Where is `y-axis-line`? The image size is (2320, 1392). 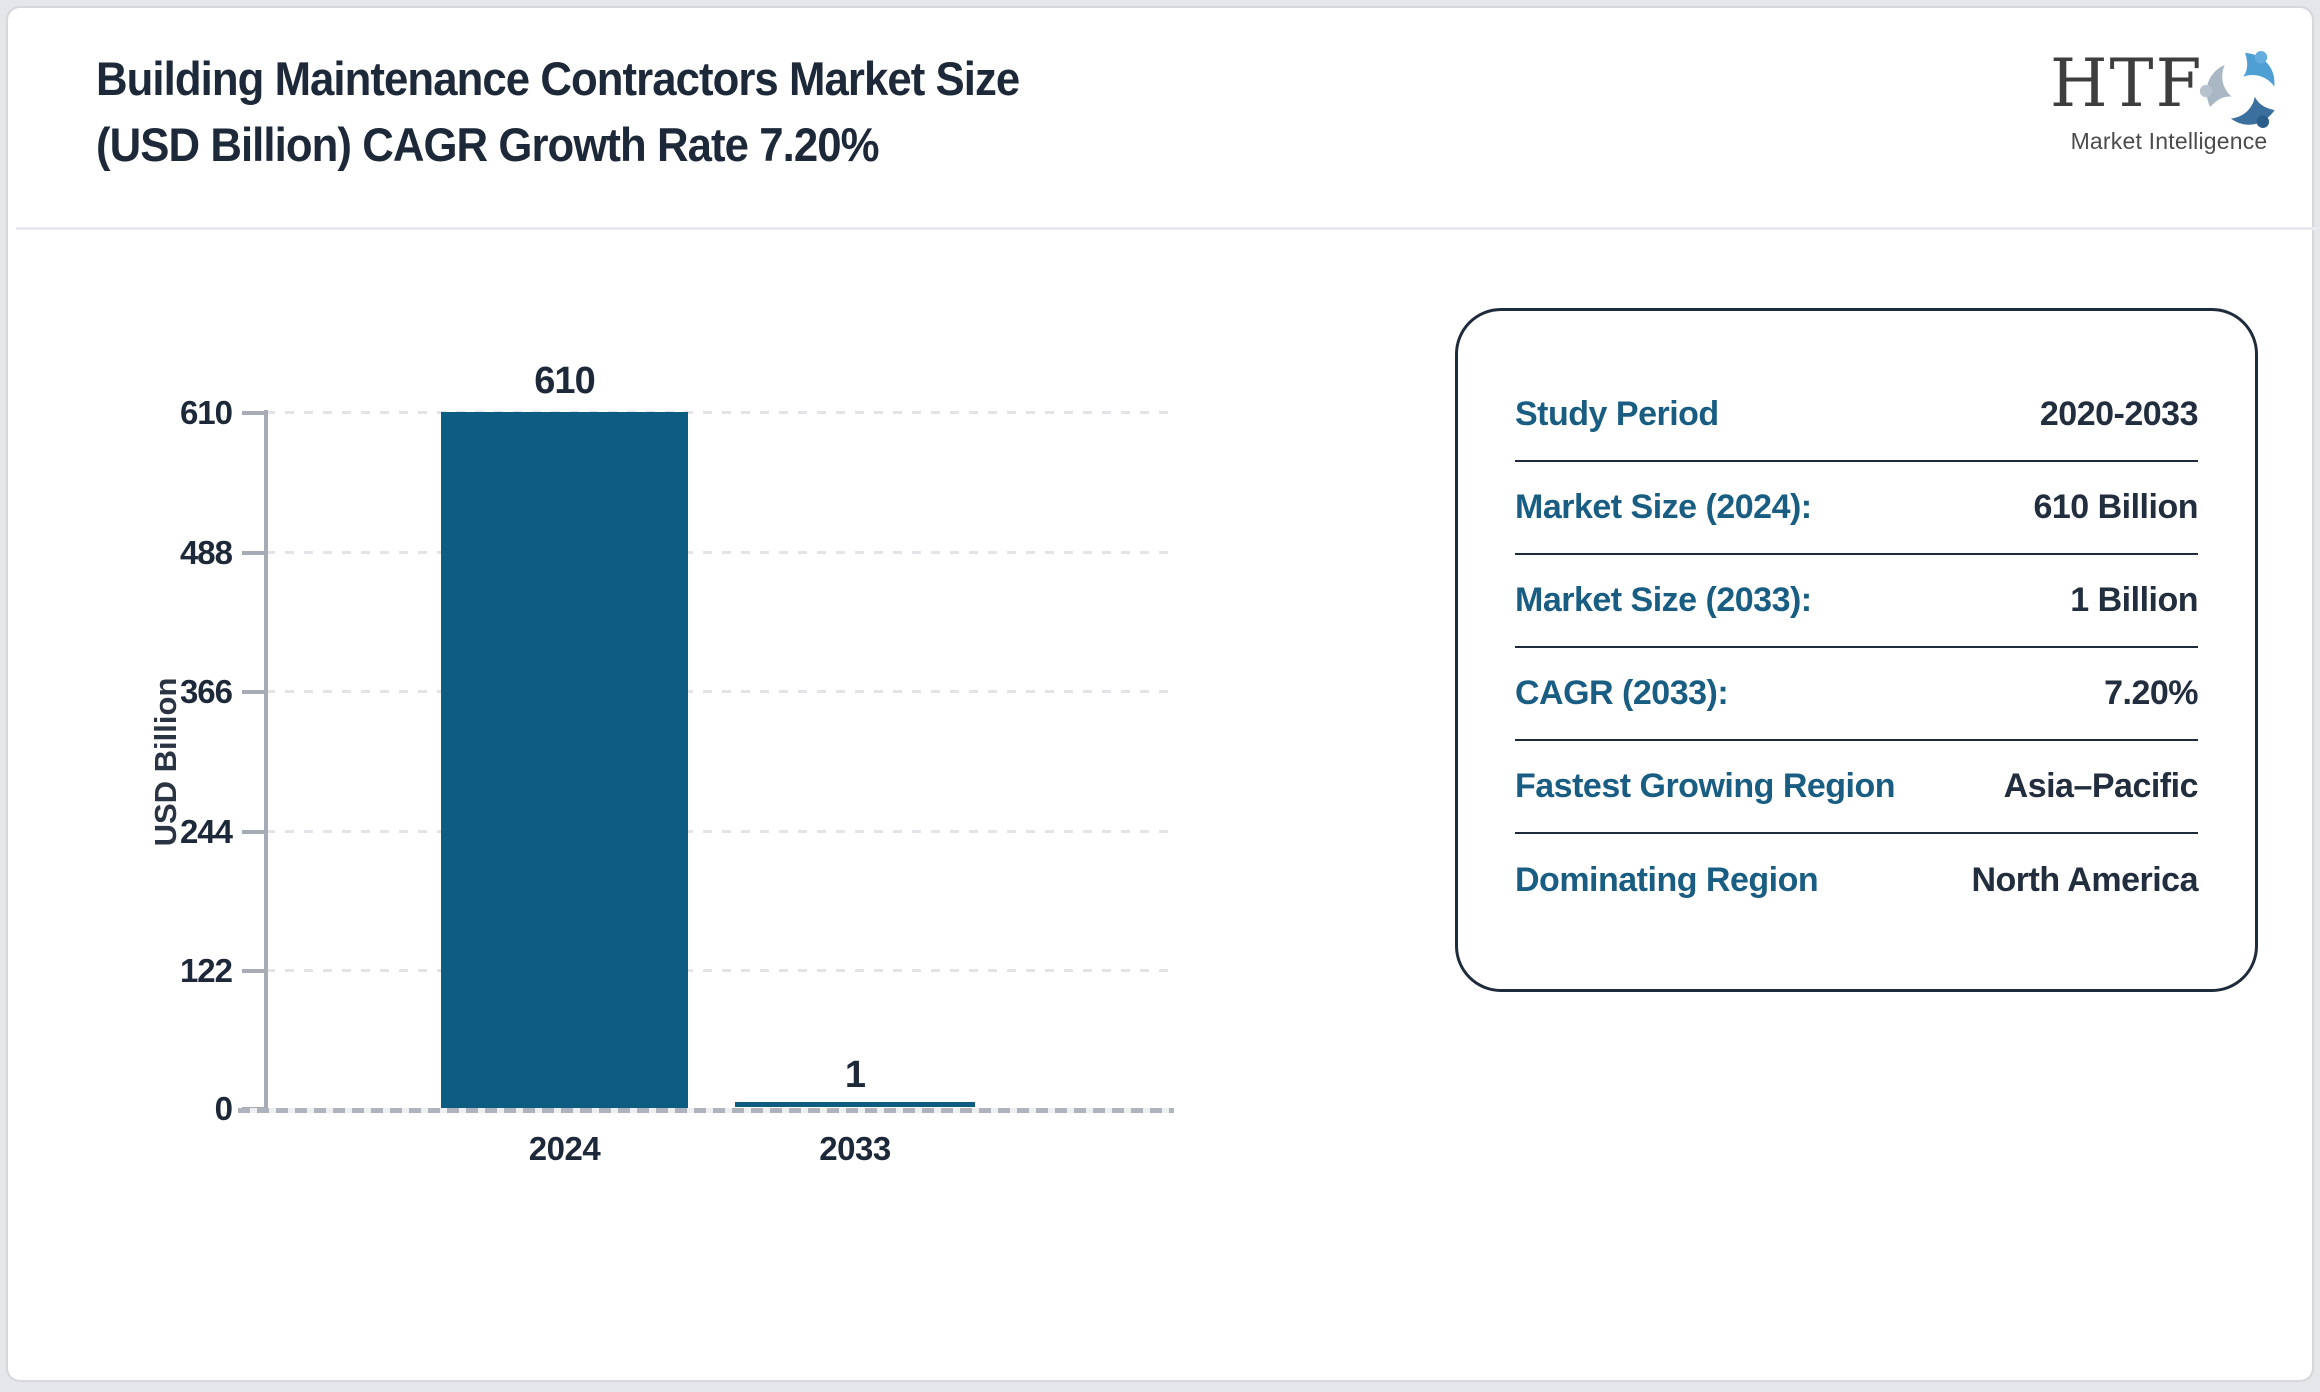
y-axis-line is located at coordinates (266, 761).